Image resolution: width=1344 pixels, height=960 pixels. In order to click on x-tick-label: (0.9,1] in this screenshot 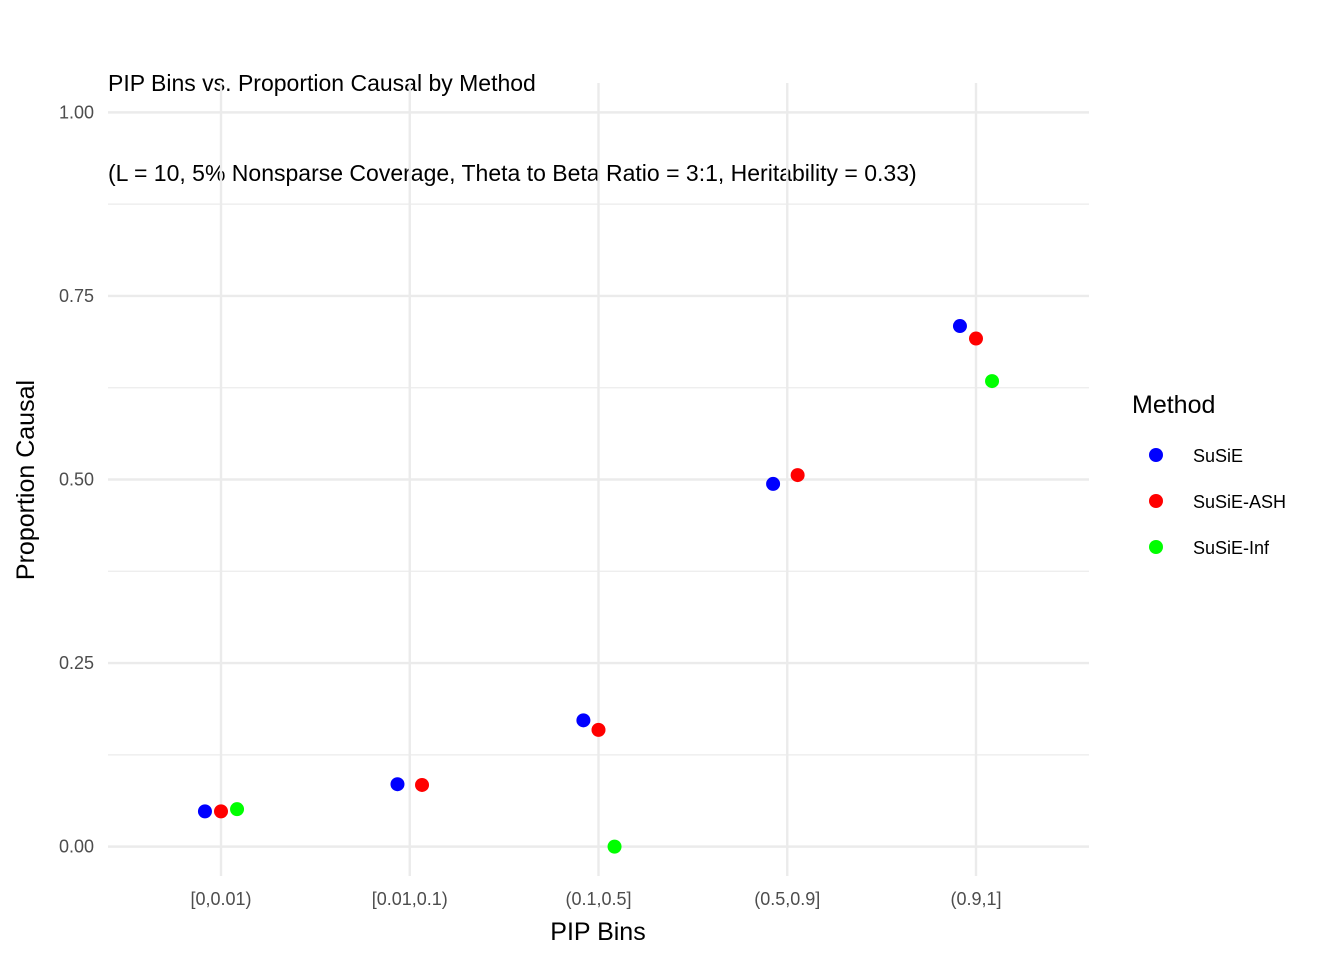, I will do `click(975, 899)`.